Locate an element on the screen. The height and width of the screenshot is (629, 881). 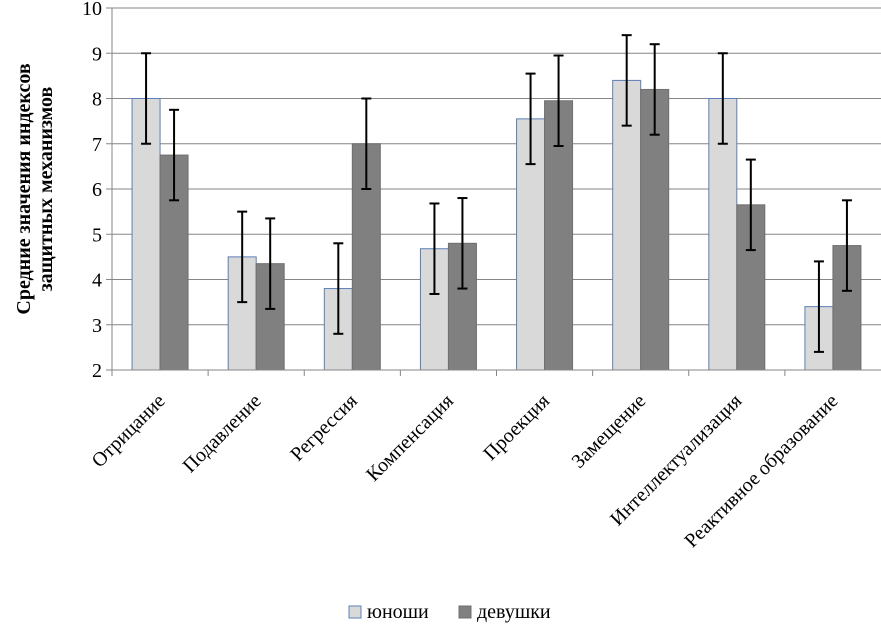
x-category-label: Реактивное образование is located at coordinates (761, 471).